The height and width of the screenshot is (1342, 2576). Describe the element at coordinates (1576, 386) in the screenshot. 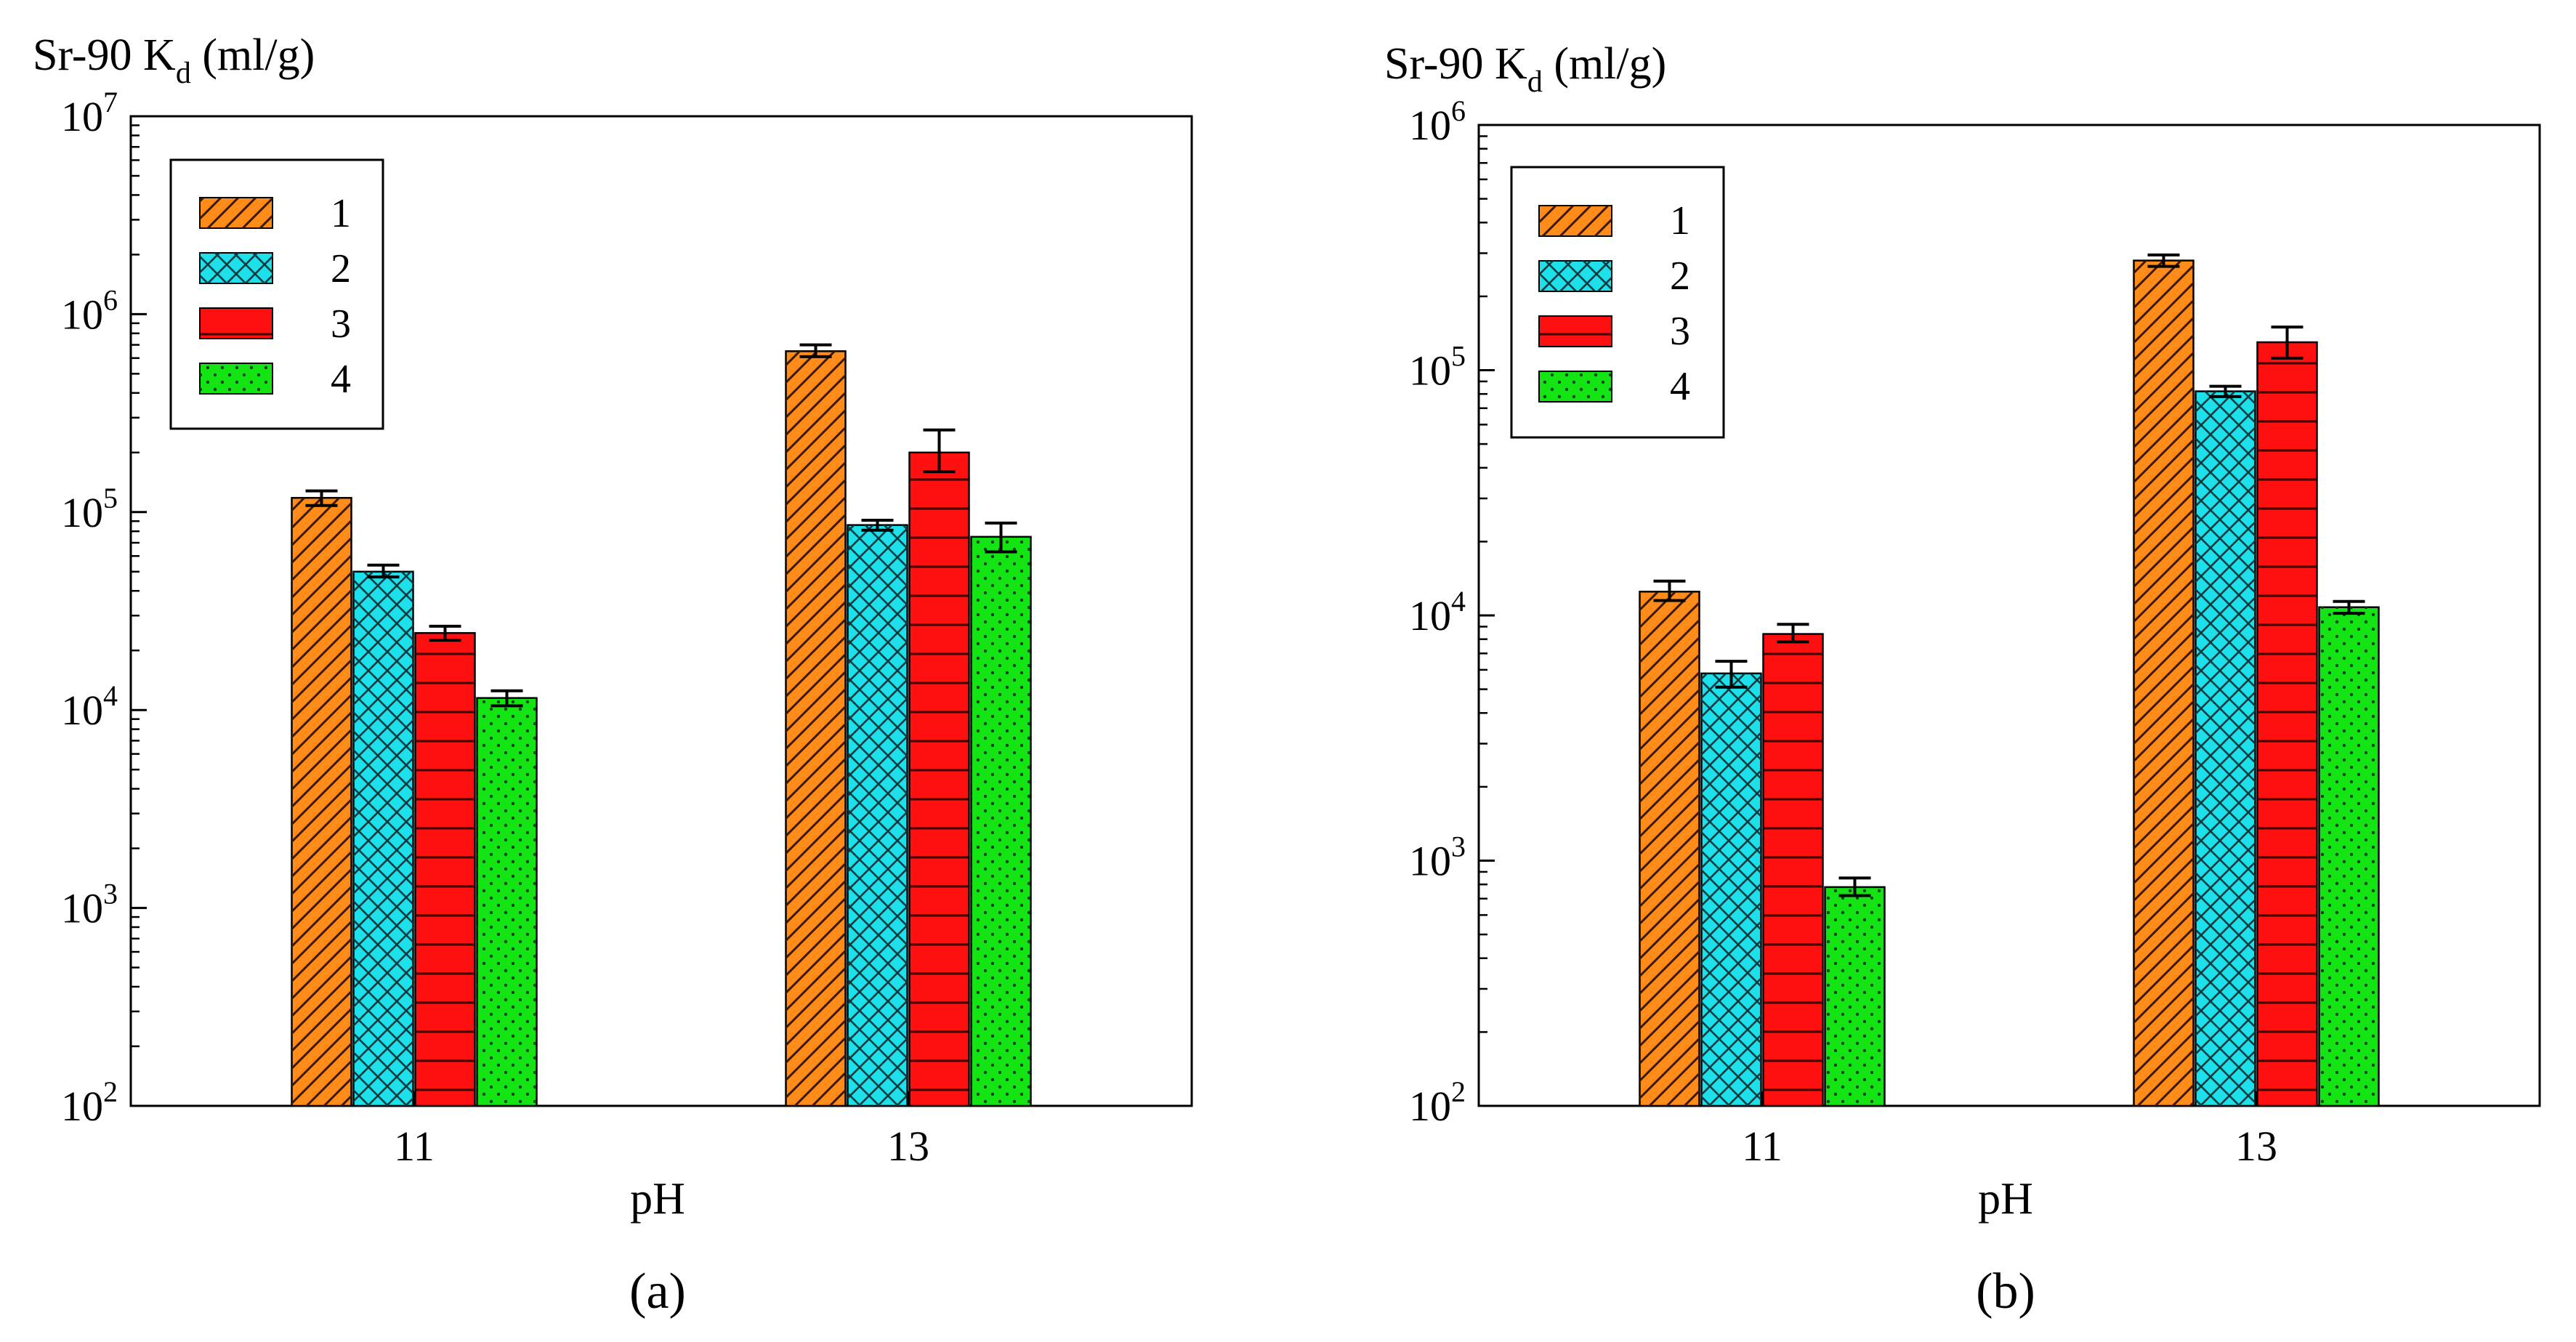

I see `panel-b-legend-swatch-4-pattern` at that location.